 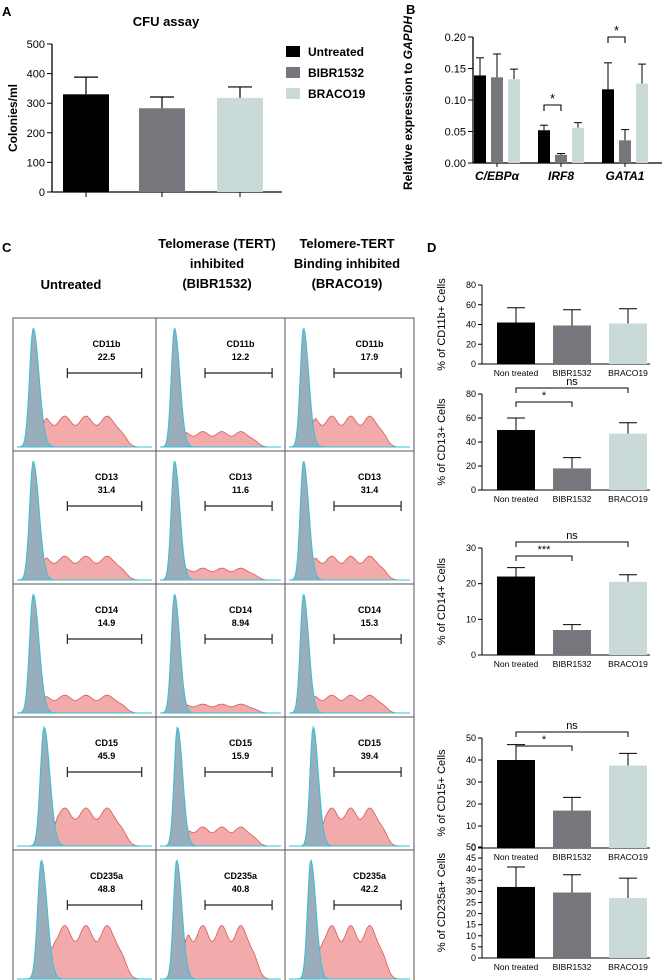 I want to click on category-label: C/EBPα, so click(x=497, y=176).